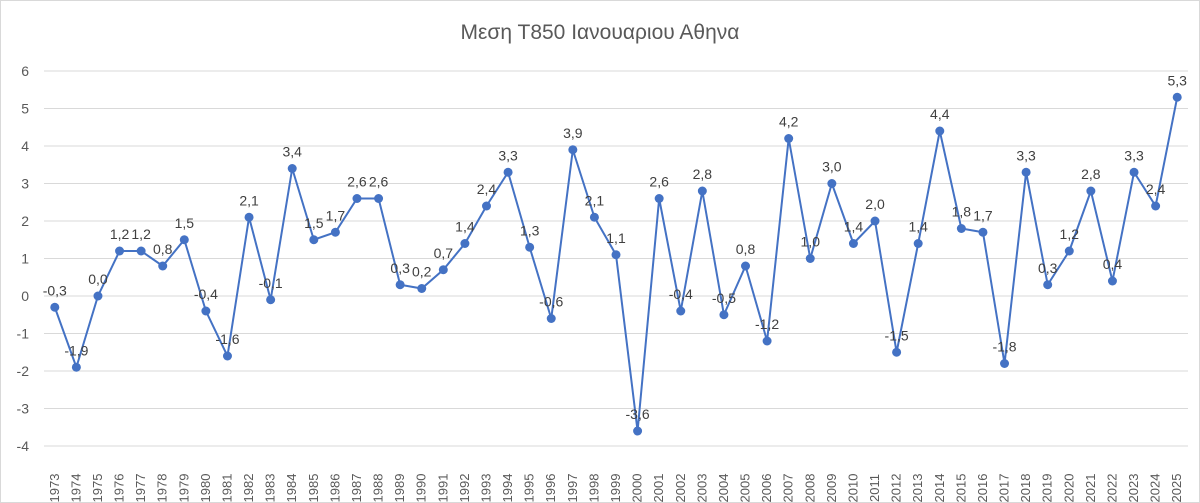 The height and width of the screenshot is (503, 1200). Describe the element at coordinates (23, 334) in the screenshot. I see `y-tick-label: -1` at that location.